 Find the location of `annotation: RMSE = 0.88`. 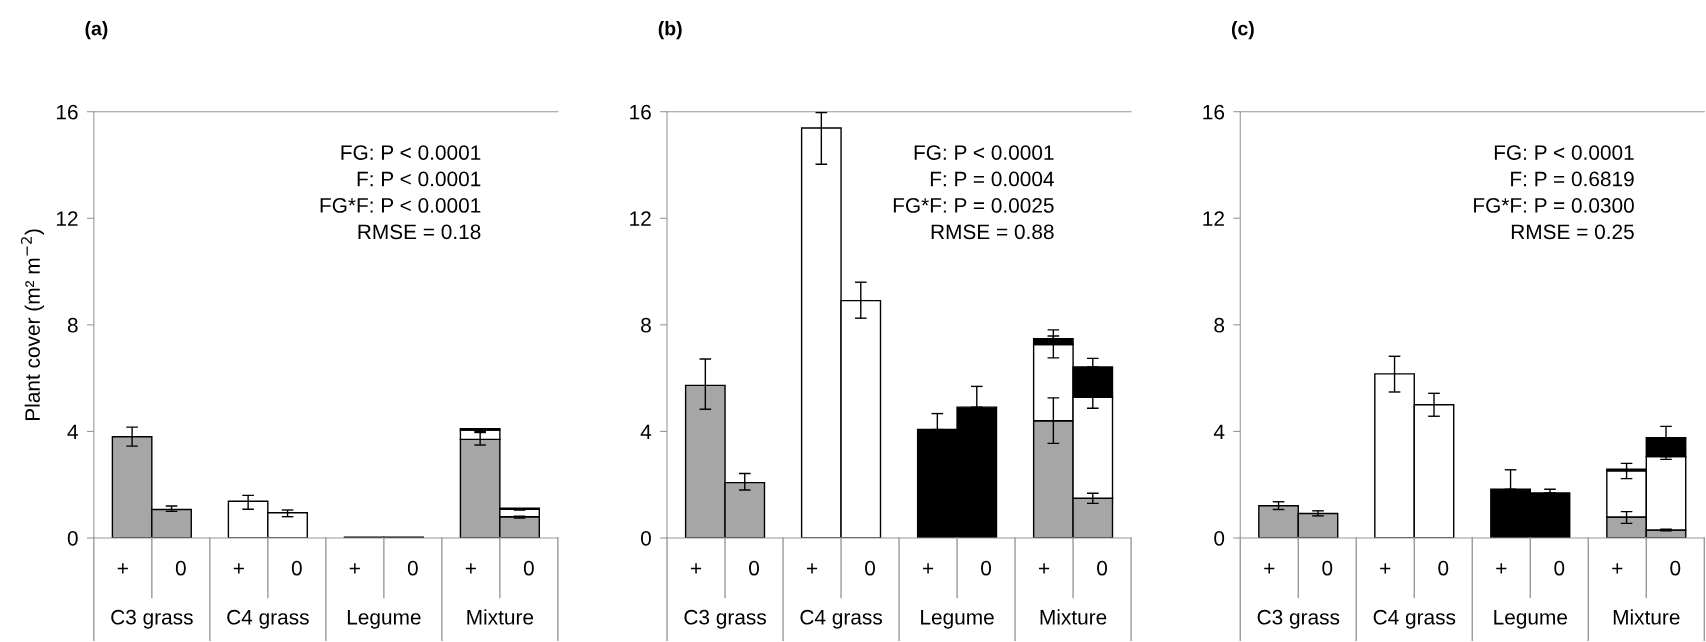

annotation: RMSE = 0.88 is located at coordinates (992, 232).